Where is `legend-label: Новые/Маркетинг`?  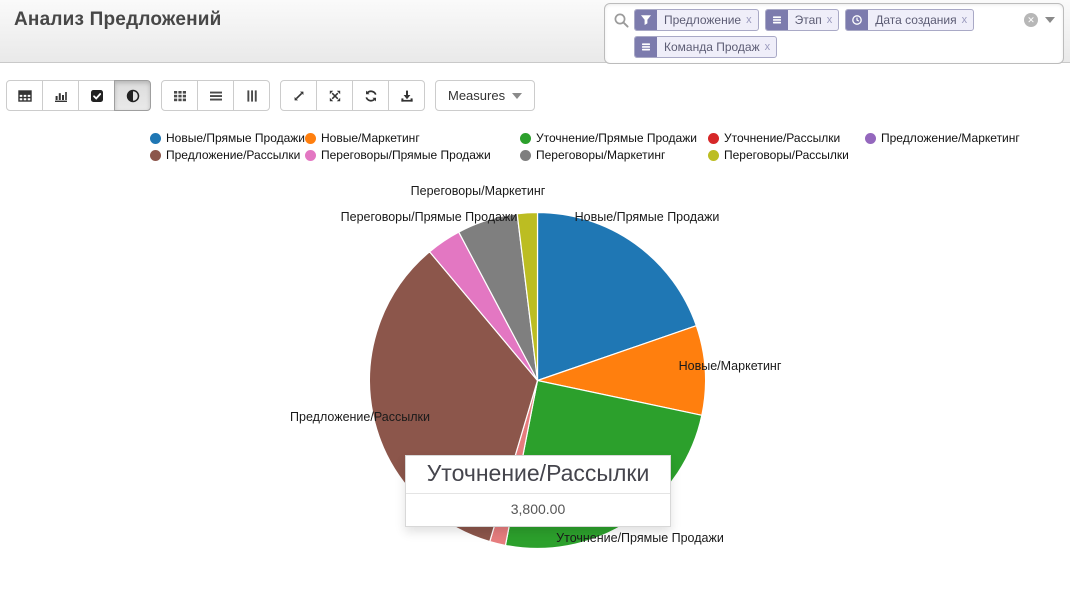 legend-label: Новые/Маркетинг is located at coordinates (370, 138).